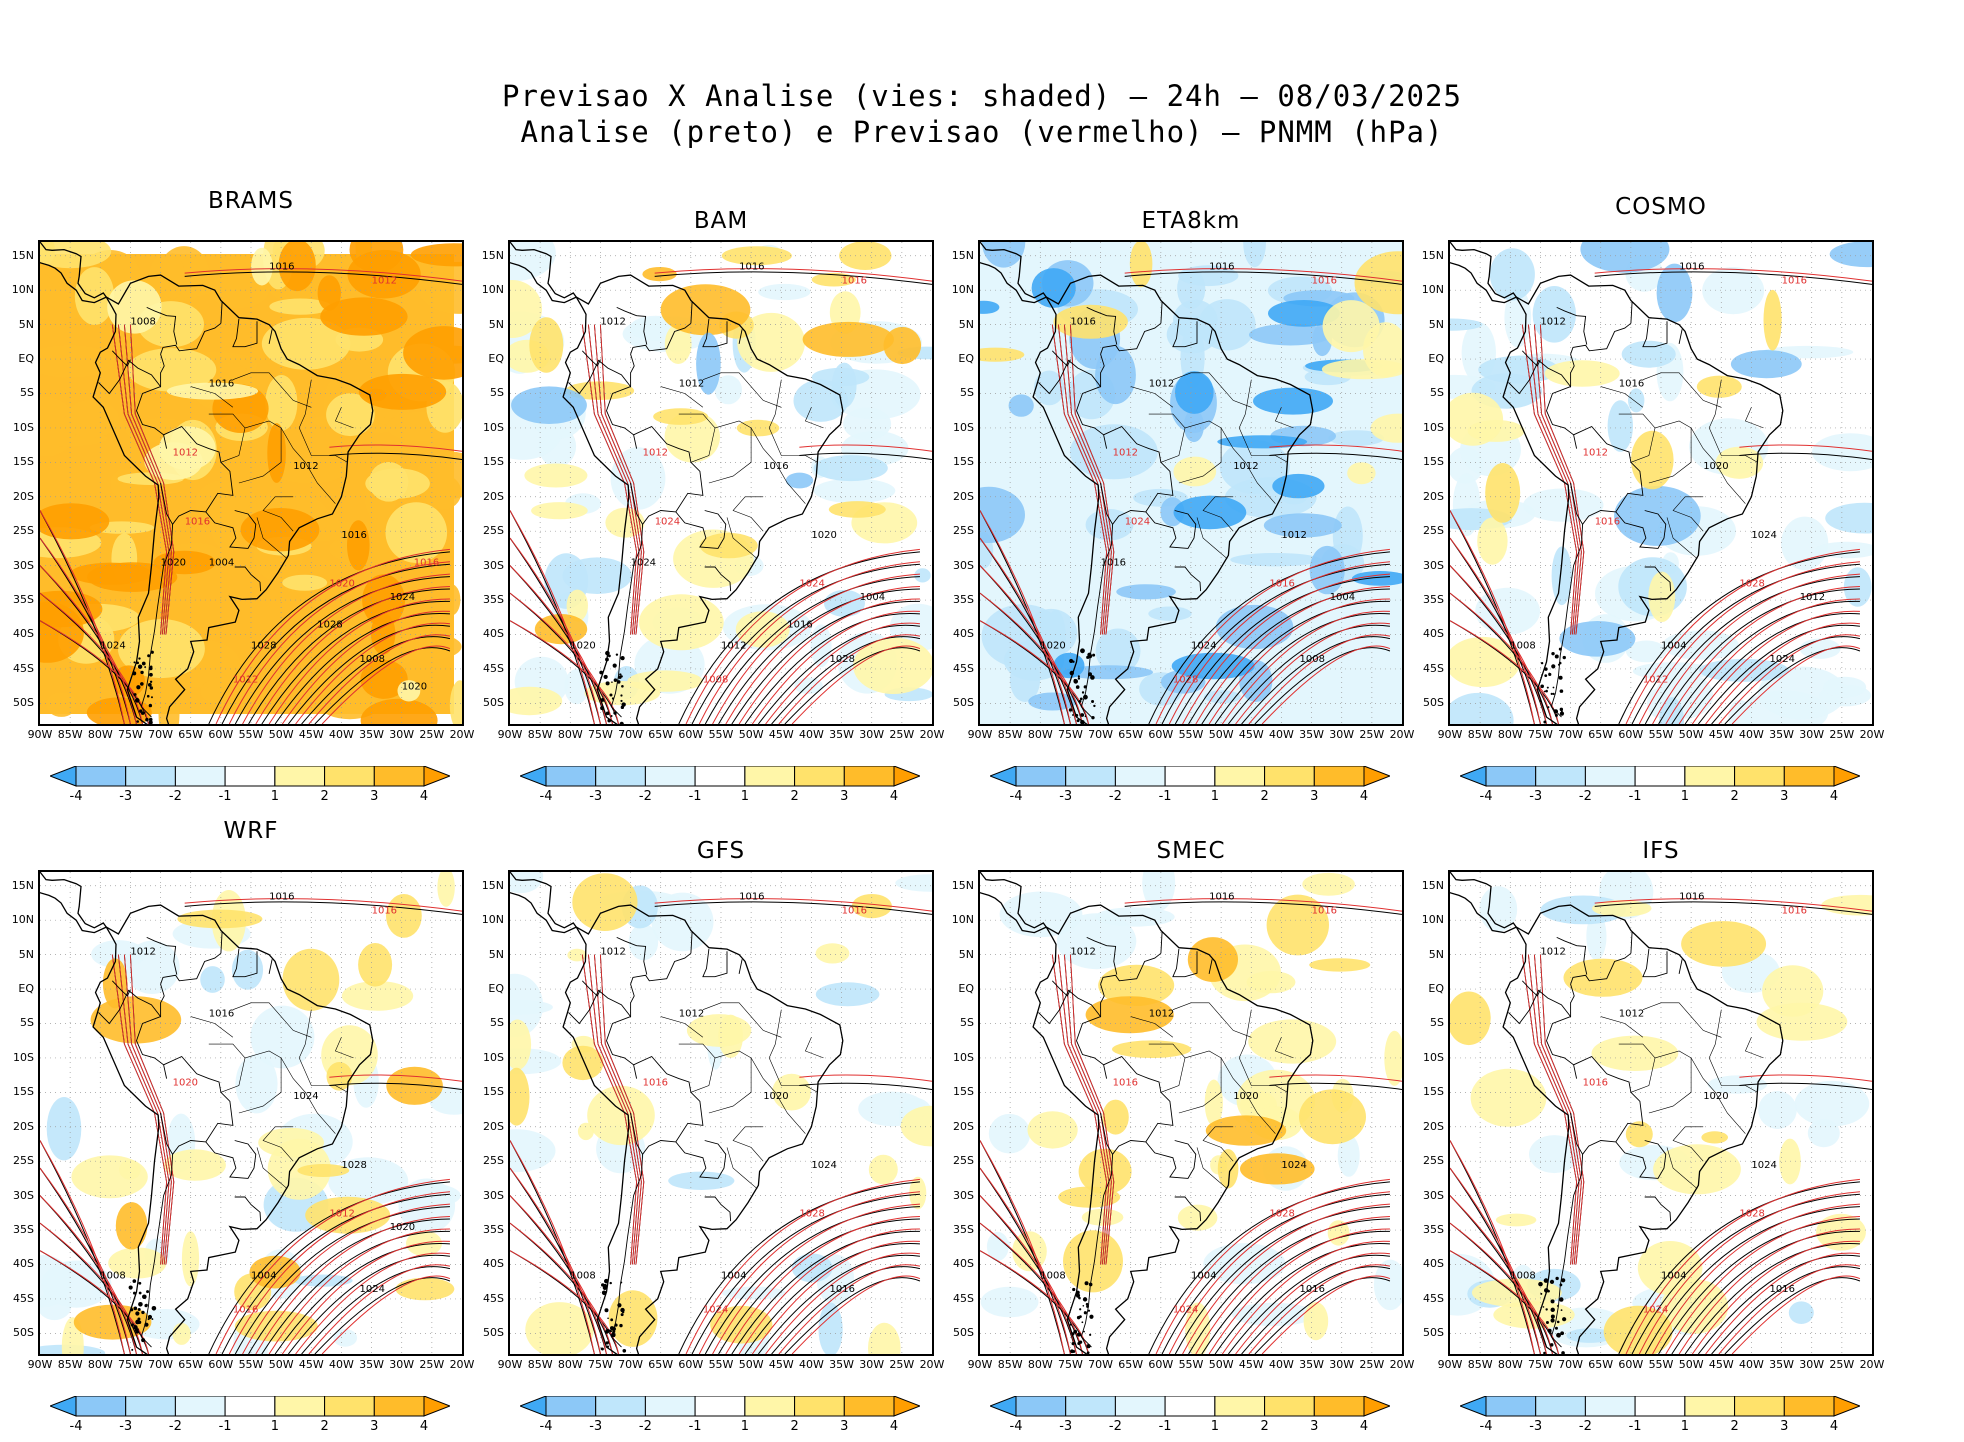  What do you see at coordinates (353, 1165) in the screenshot?
I see `isobar-label: 1028` at bounding box center [353, 1165].